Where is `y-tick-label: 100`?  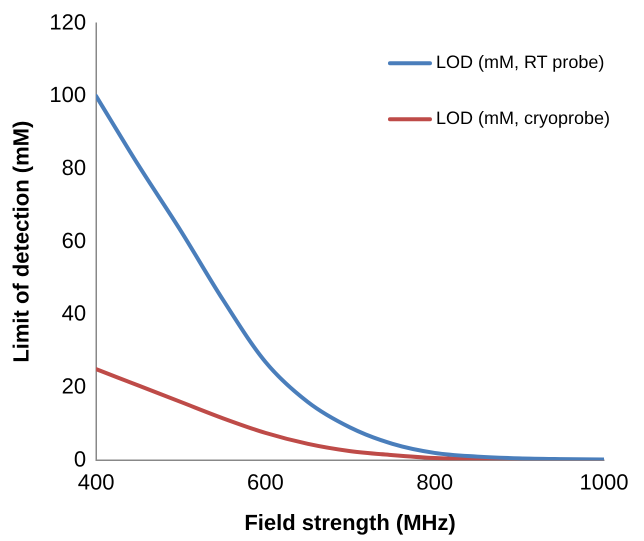 y-tick-label: 100 is located at coordinates (67, 95).